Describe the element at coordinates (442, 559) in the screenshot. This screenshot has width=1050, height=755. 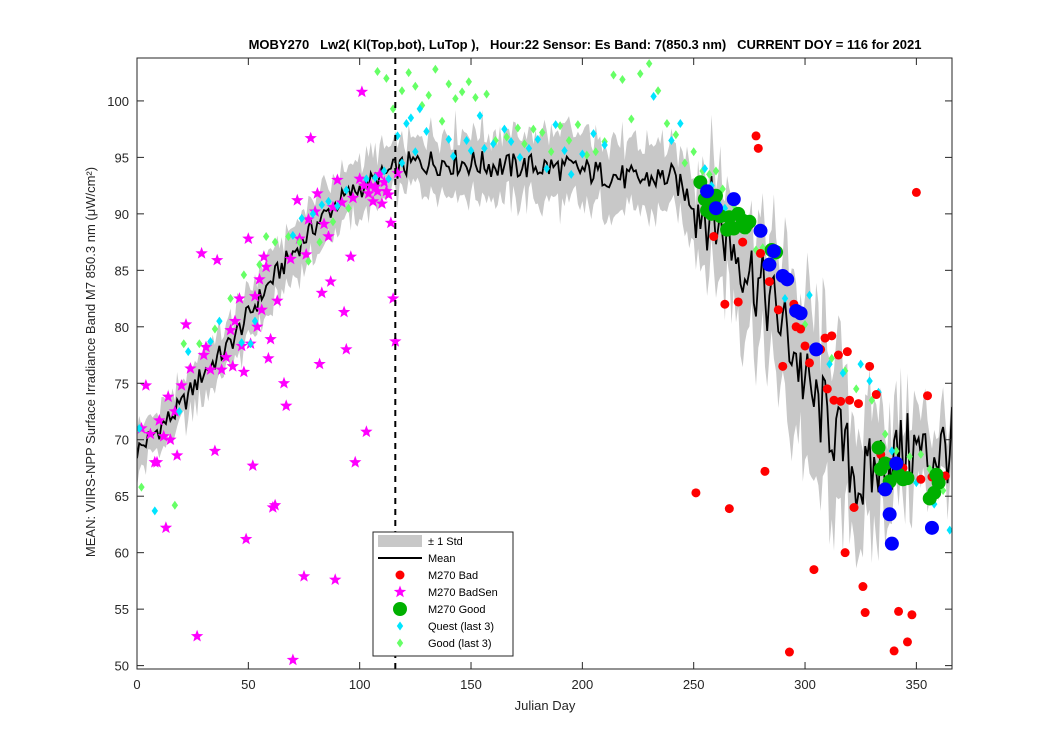
I see `legend-label-mean: Mean` at that location.